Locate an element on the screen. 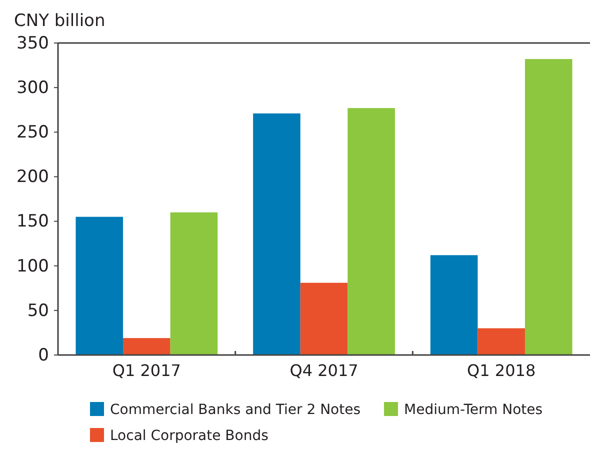  legend-label: Medium-Term Notes is located at coordinates (473, 410).